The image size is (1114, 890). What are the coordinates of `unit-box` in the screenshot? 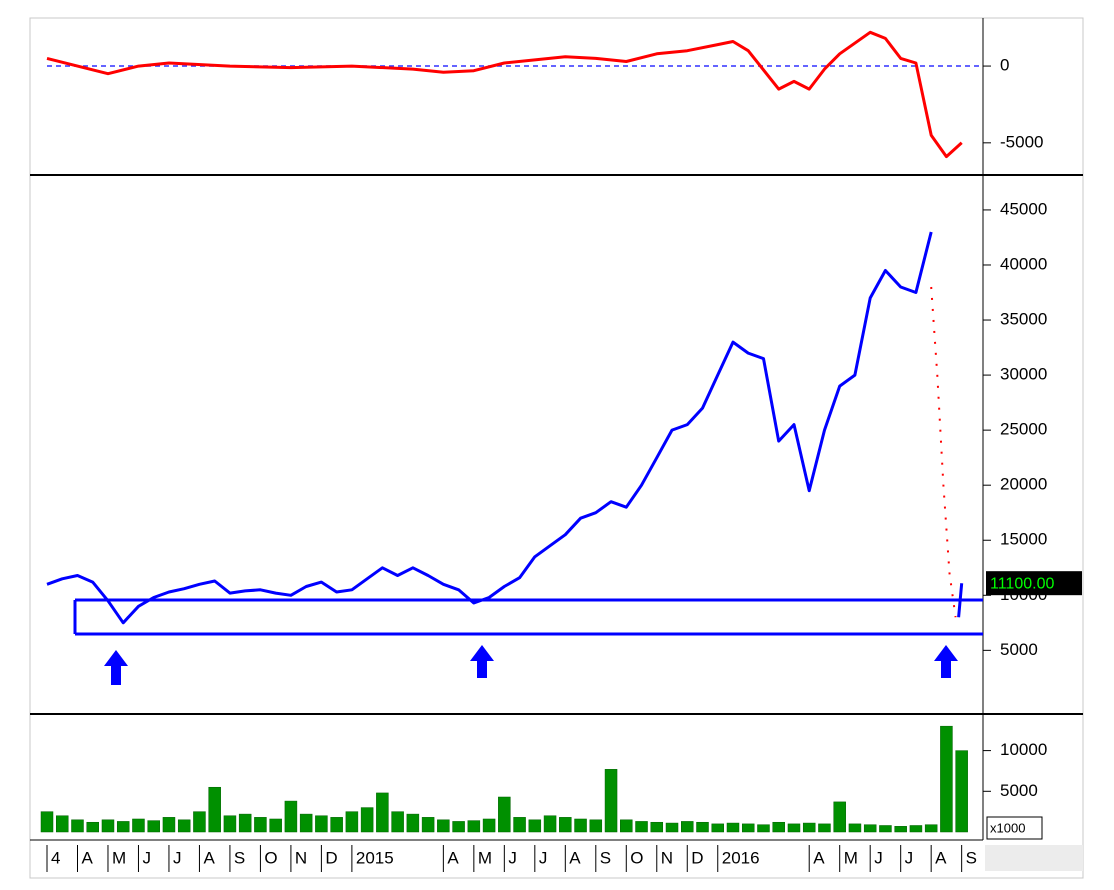 It's located at (1014, 828).